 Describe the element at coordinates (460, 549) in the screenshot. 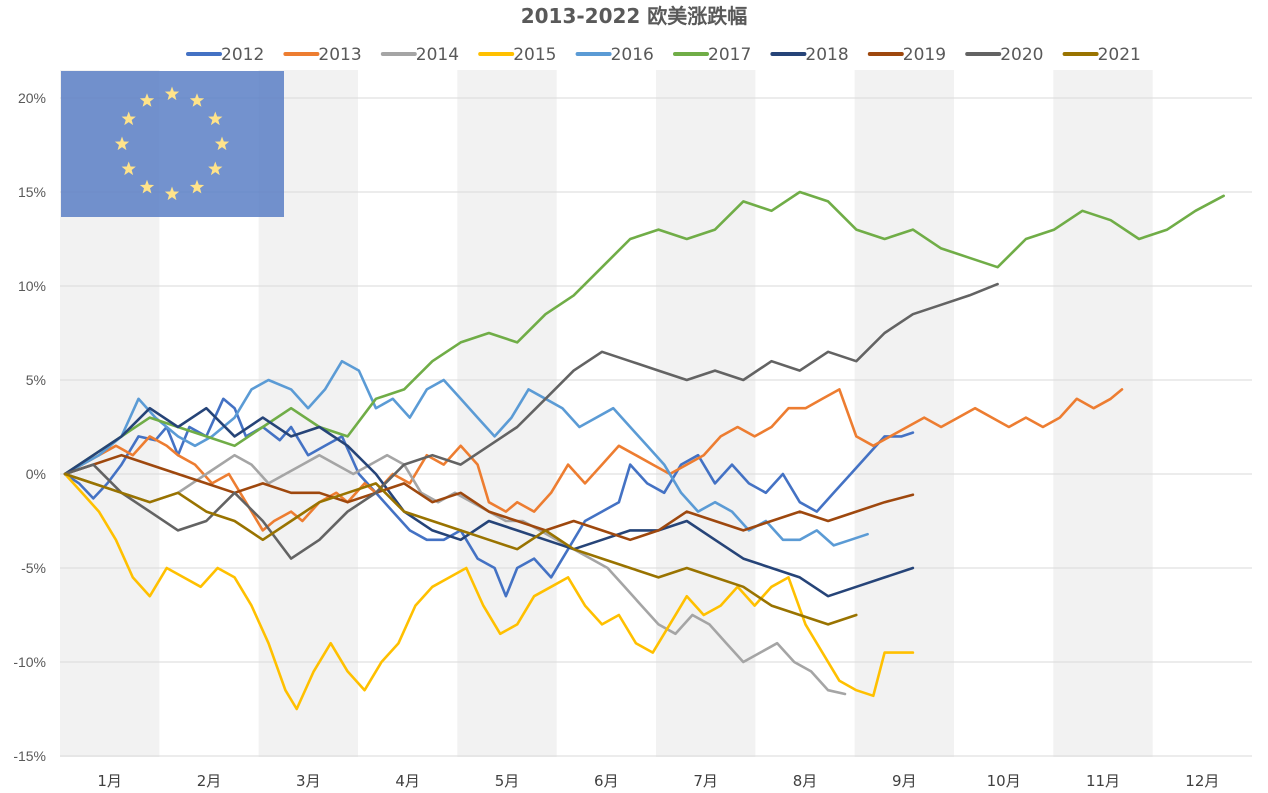

I see `series-line-2021` at that location.